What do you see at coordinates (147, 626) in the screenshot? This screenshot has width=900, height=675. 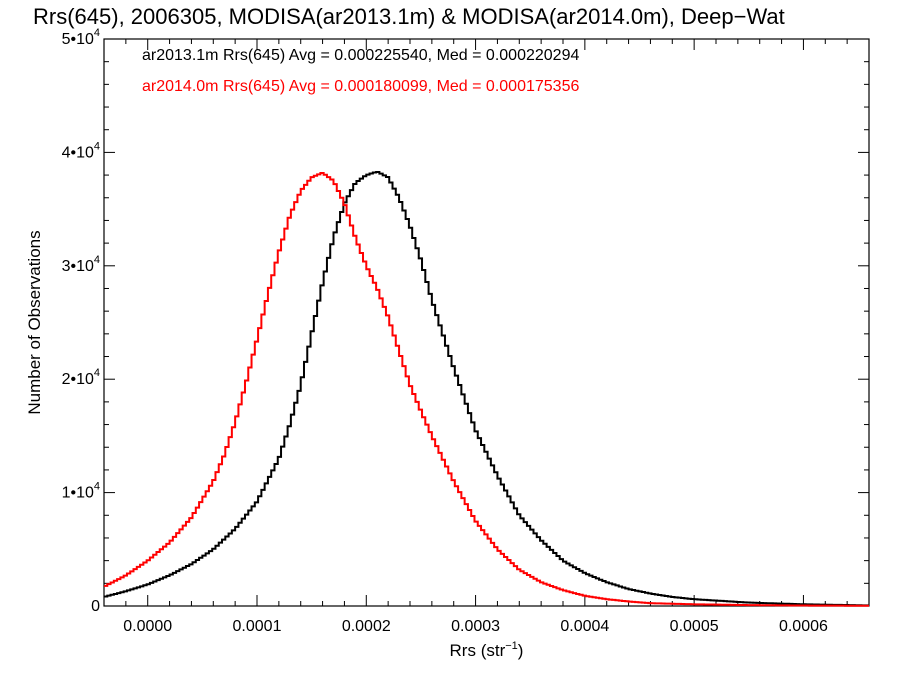 I see `x-tick-label: 0.0000` at bounding box center [147, 626].